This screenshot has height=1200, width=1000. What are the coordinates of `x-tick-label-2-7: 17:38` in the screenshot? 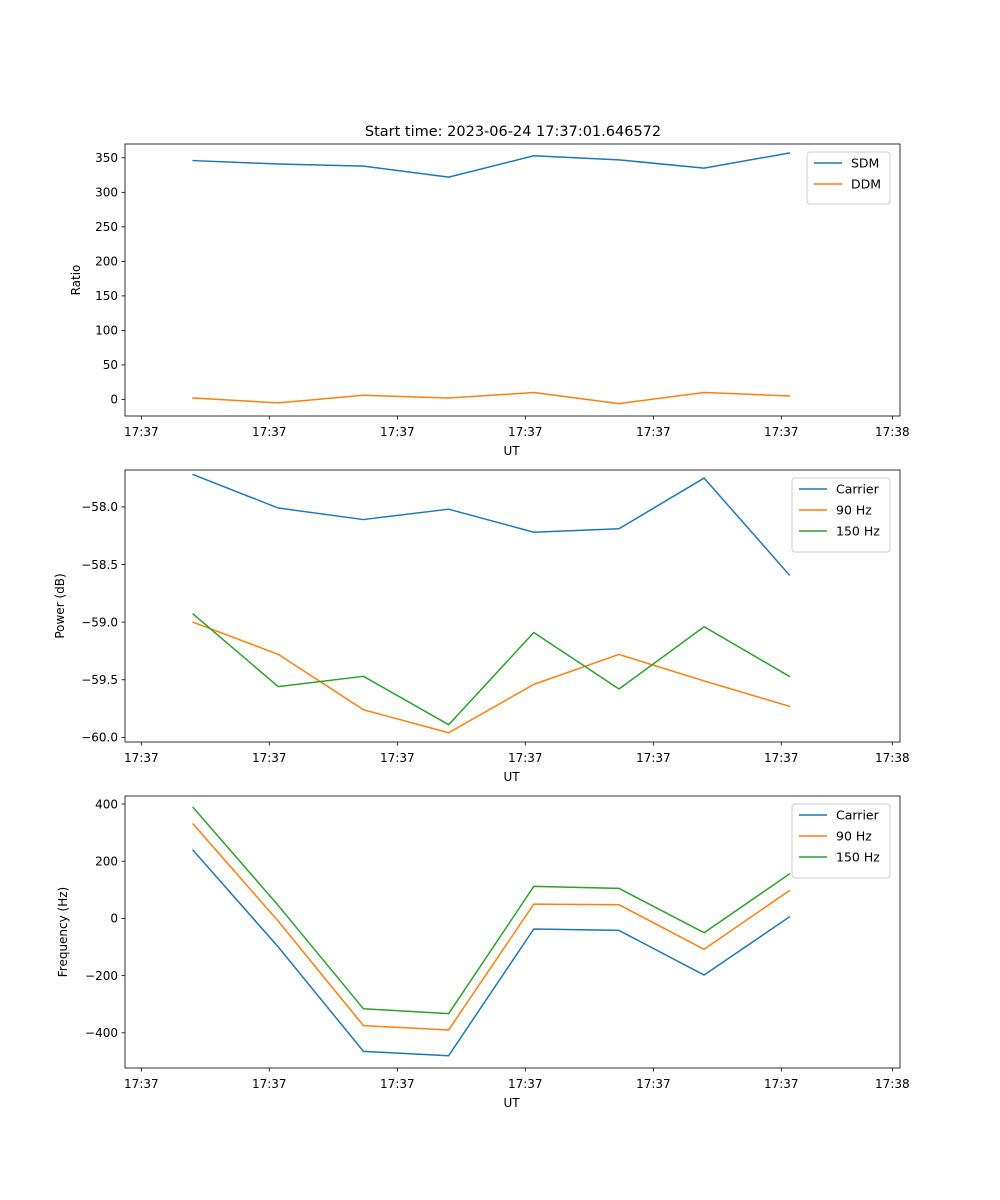 It's located at (892, 758).